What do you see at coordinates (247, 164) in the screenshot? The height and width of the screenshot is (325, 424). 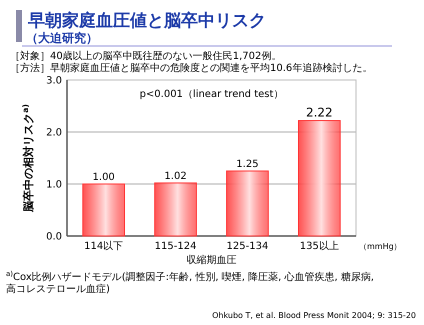 I see `data-label: 1.25` at bounding box center [247, 164].